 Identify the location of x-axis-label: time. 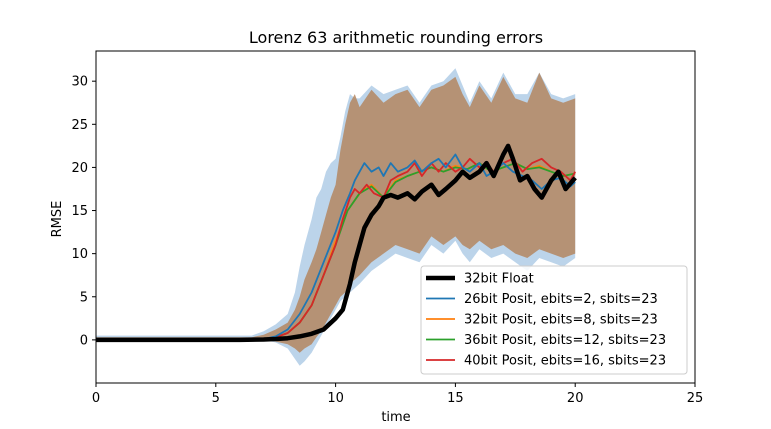
(395, 417).